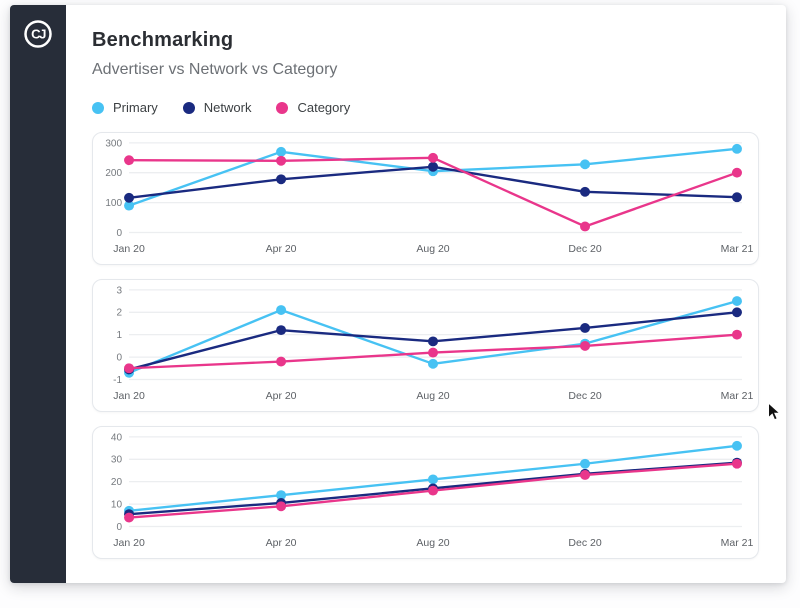  I want to click on primary-color-dot-icon, so click(98, 107).